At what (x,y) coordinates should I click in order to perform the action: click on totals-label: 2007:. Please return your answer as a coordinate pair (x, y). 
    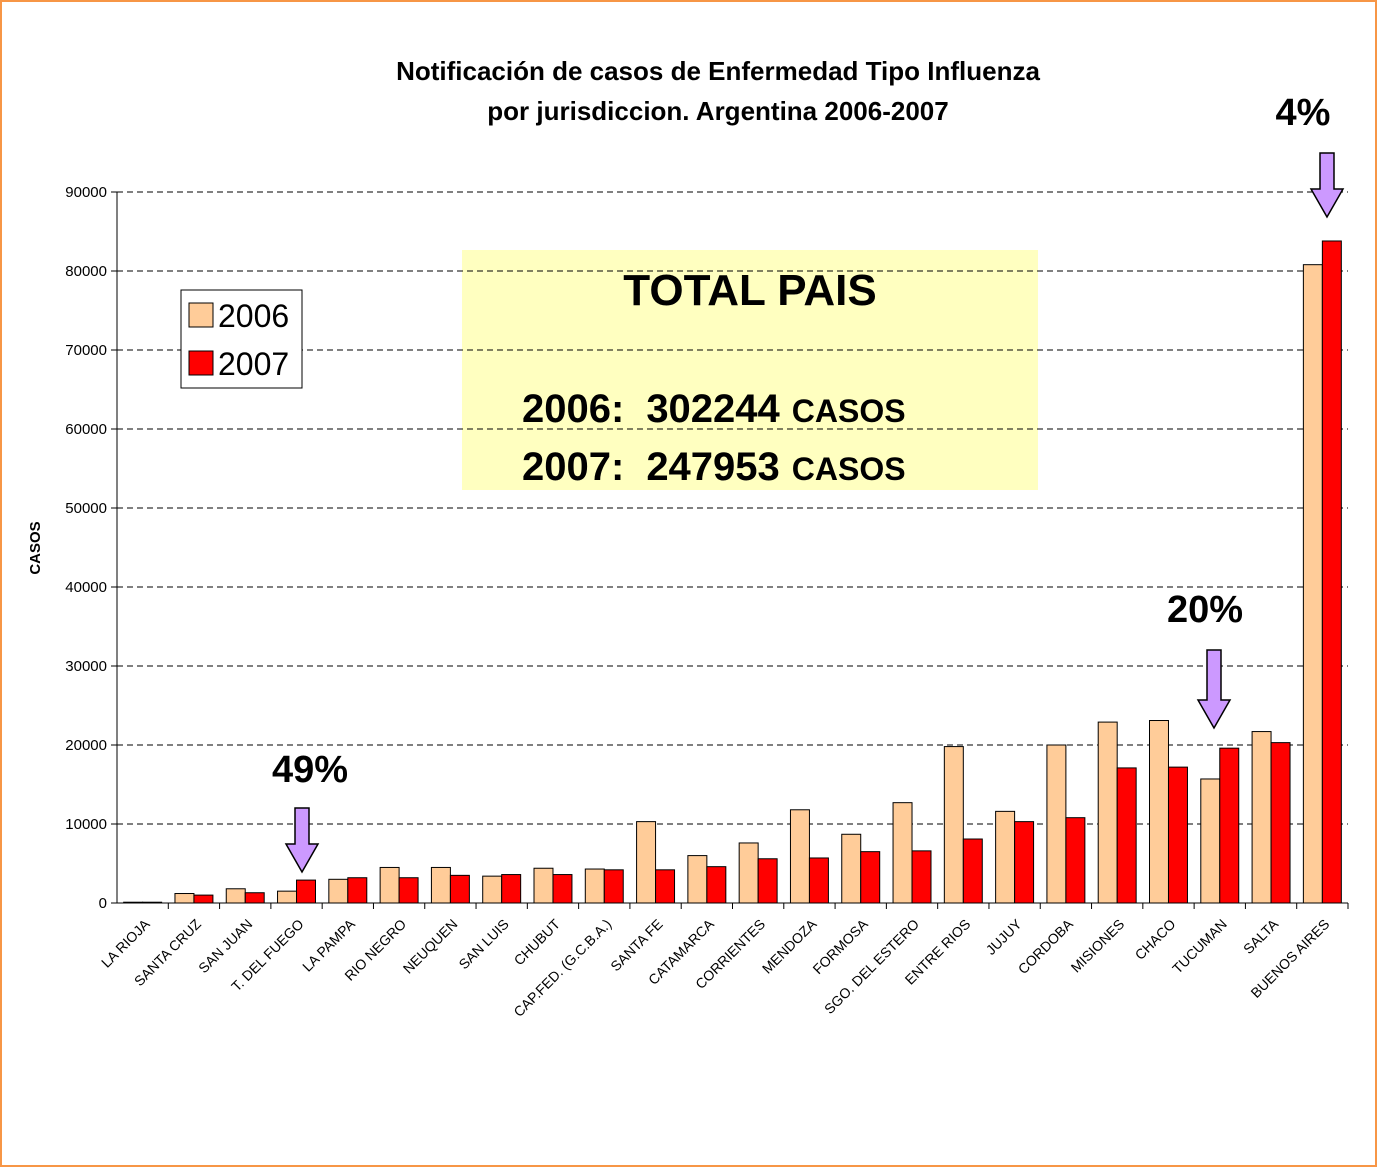
    Looking at the image, I should click on (573, 467).